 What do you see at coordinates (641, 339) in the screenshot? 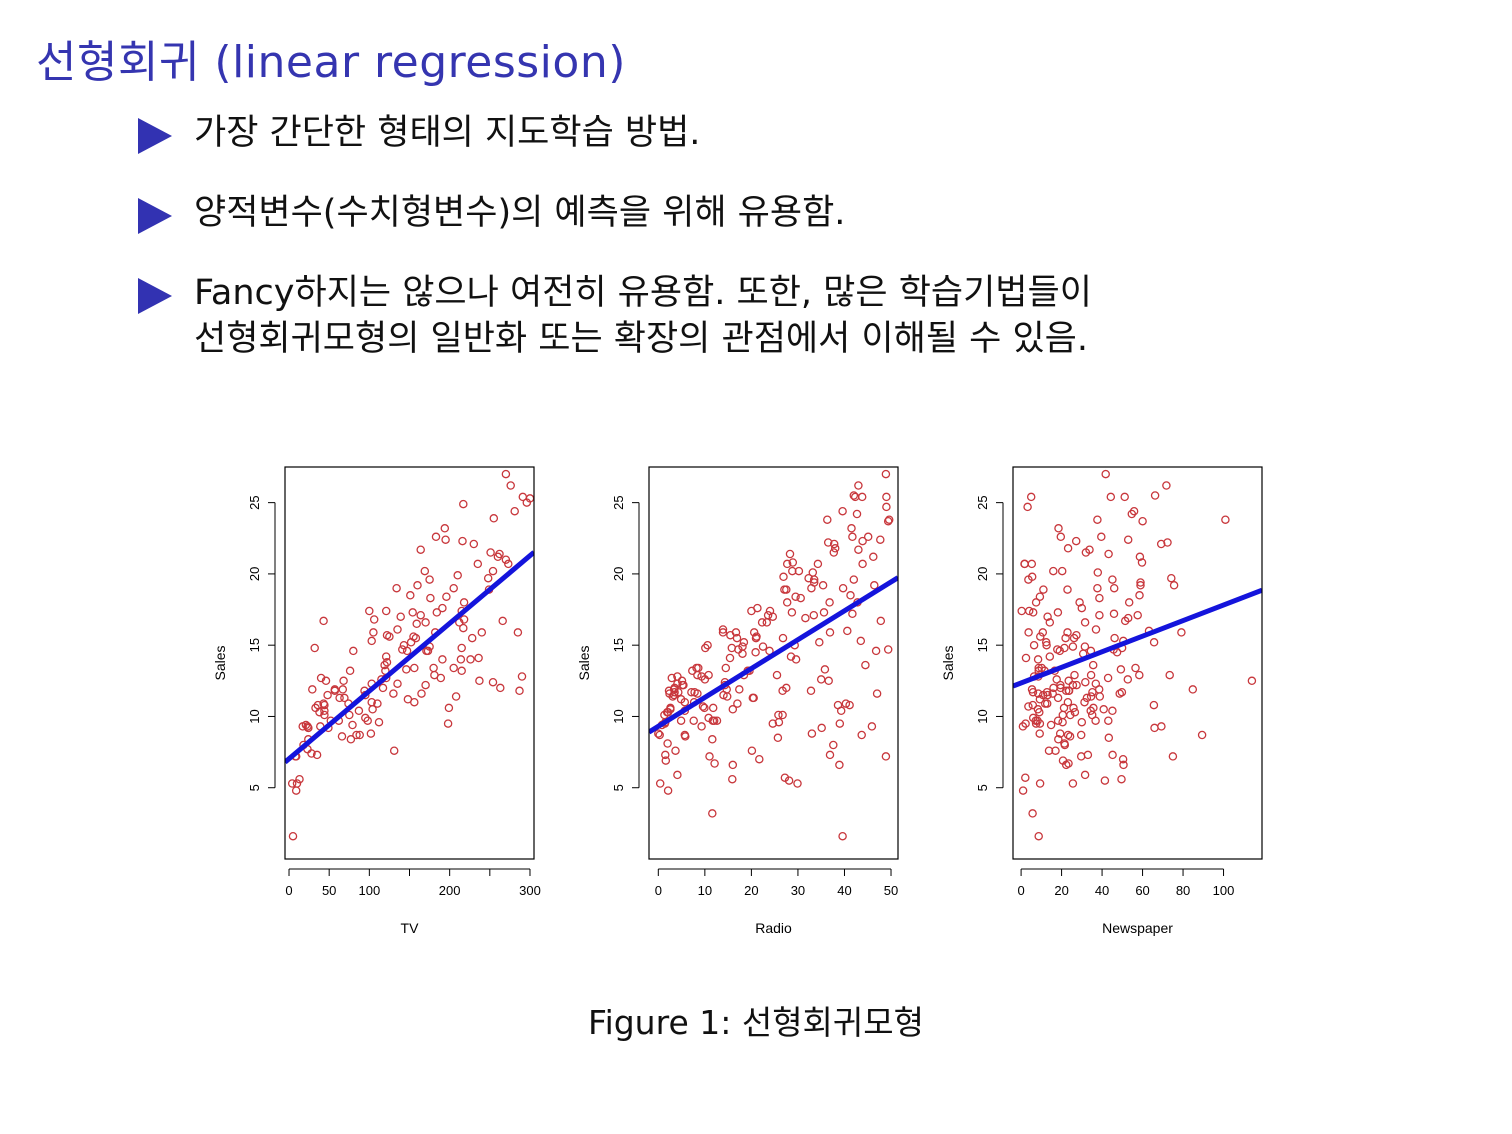
I see `bullet-text-line-2: 선형회귀모형의 일반화 또는 확장의 관점에서 이해될 수 있음.` at bounding box center [641, 339].